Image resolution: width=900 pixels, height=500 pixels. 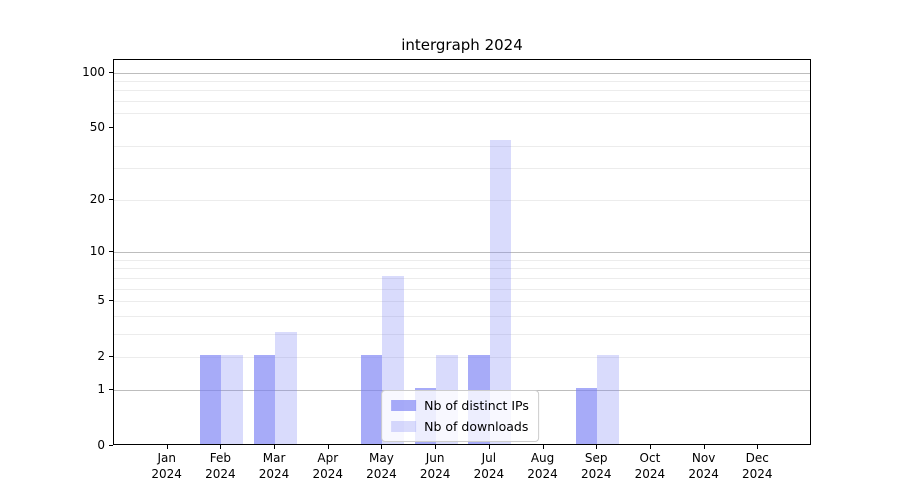 I want to click on y-tick-label-0: 0, so click(x=101, y=445).